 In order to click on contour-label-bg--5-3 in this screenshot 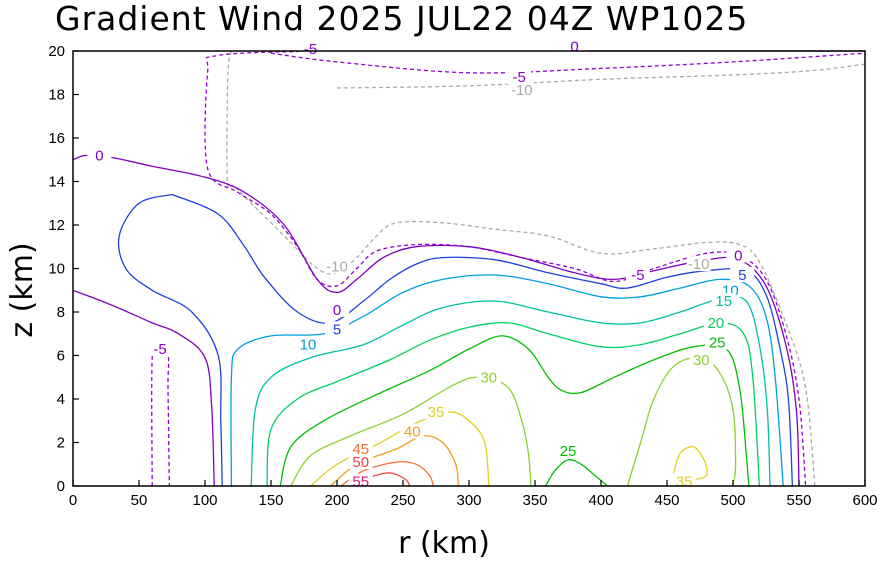, I will do `click(160, 348)`.